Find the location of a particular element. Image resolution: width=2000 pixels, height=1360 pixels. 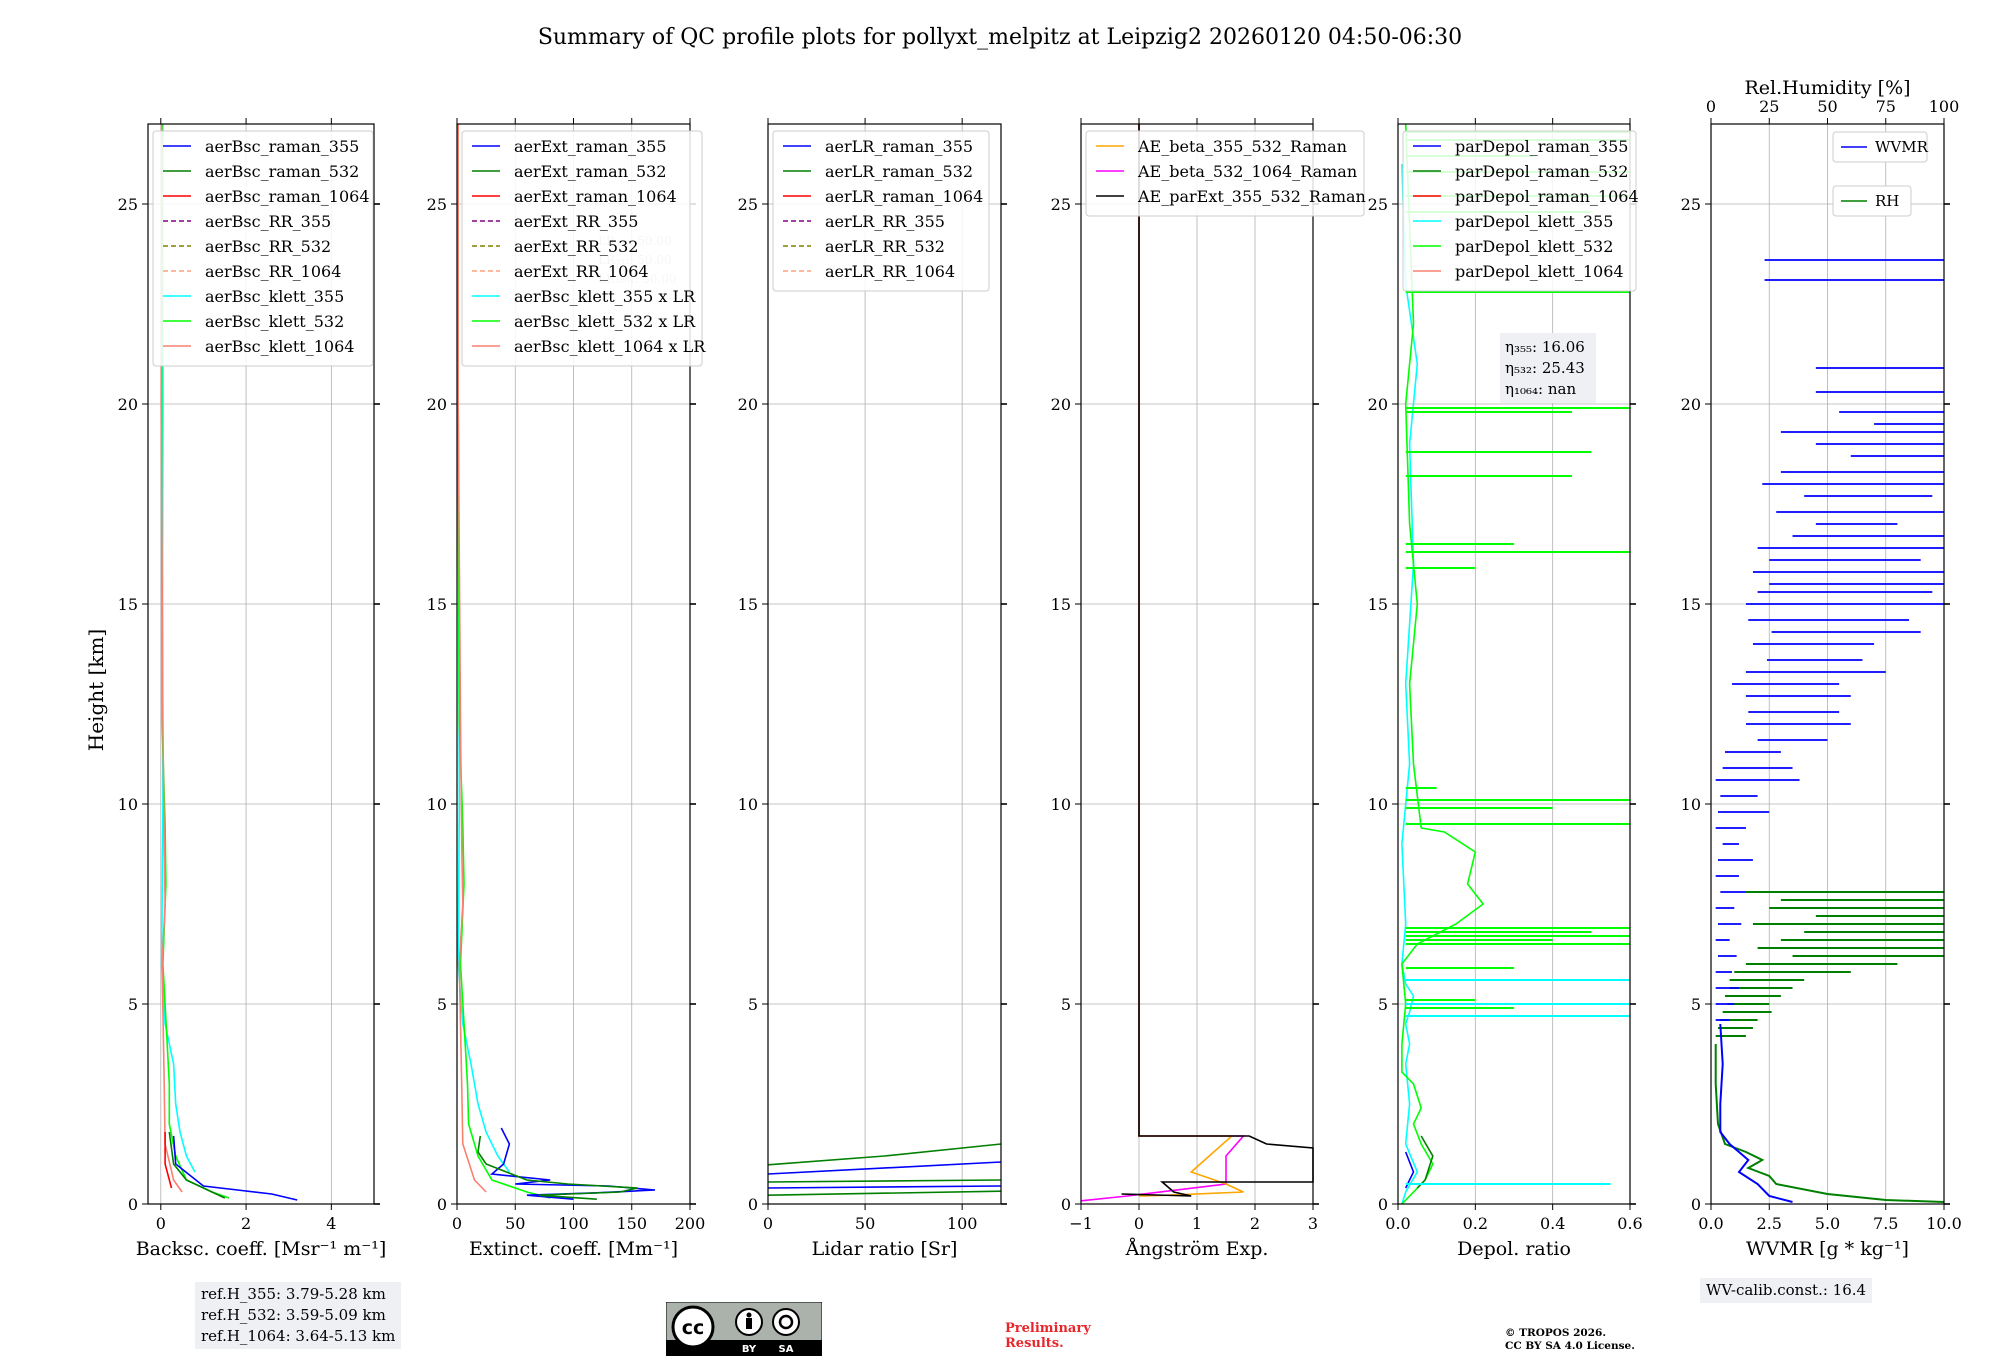

eta-frame is located at coordinates (1548, 368).